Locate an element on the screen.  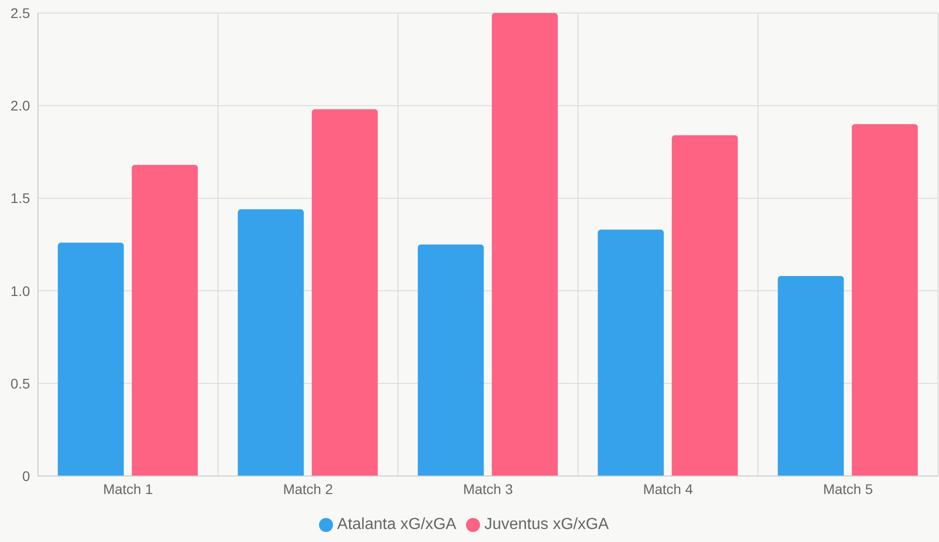
legend-label: Atalanta xG/xGA is located at coordinates (396, 524).